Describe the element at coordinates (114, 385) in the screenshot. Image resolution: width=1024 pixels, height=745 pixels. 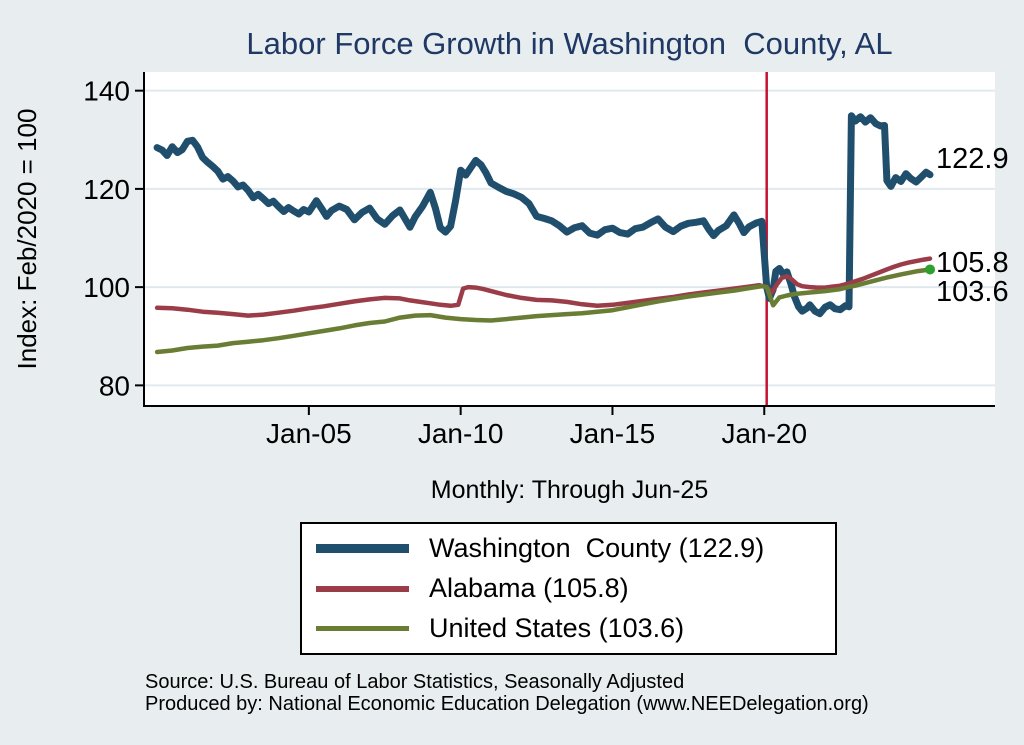
I see `y-tick-label-80: 80` at that location.